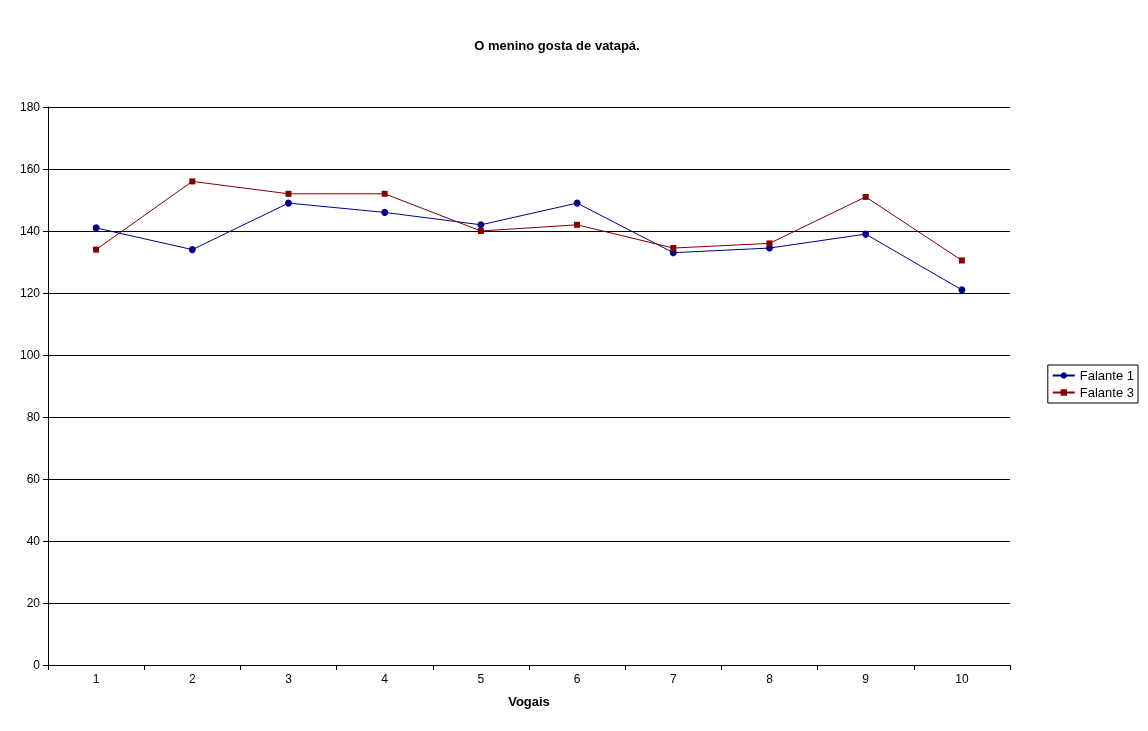 Image resolution: width=1148 pixels, height=731 pixels. I want to click on chart-title: O menino gosta de vatapá., so click(557, 45).